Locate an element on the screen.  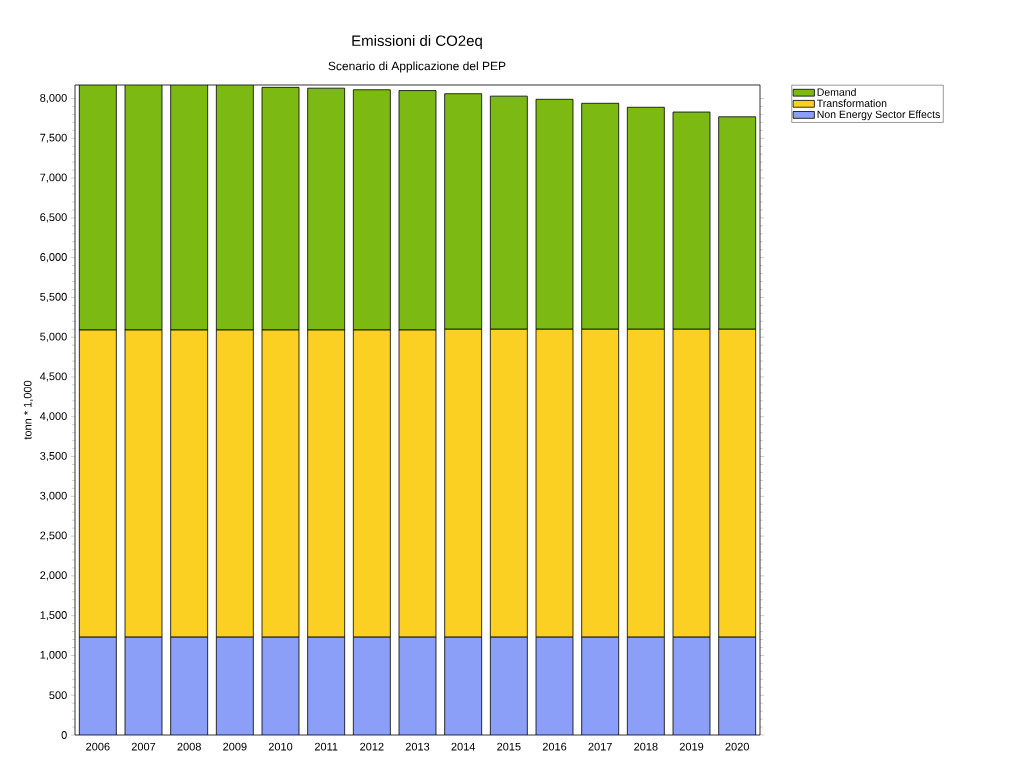
y-tick-label: 6,500 is located at coordinates (53, 218).